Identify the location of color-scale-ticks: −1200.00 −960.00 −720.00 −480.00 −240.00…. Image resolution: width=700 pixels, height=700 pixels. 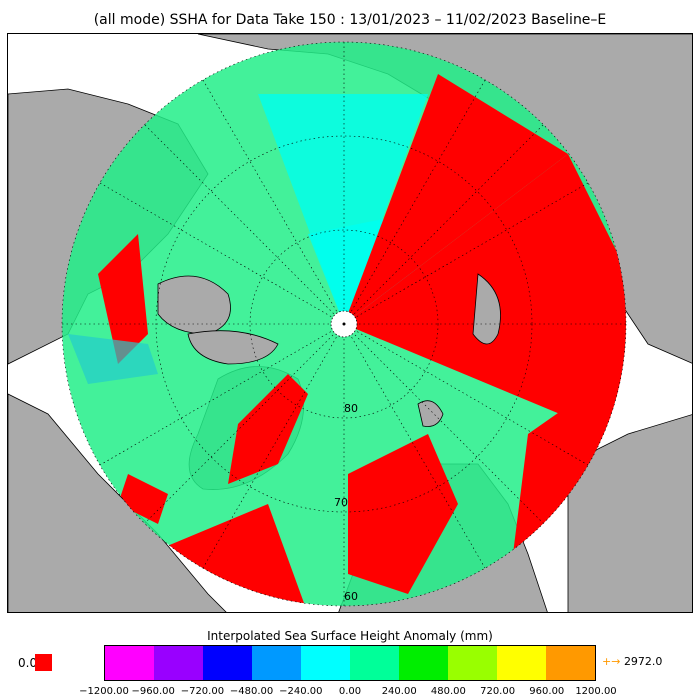
(348, 693).